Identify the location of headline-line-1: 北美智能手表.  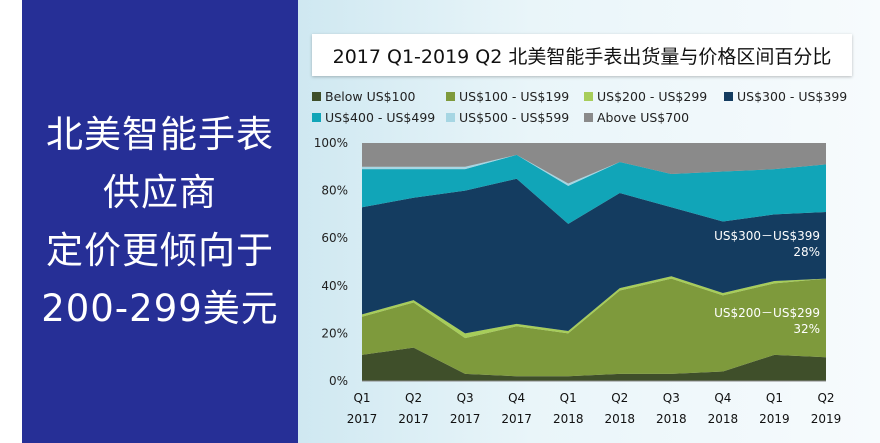
(160, 134).